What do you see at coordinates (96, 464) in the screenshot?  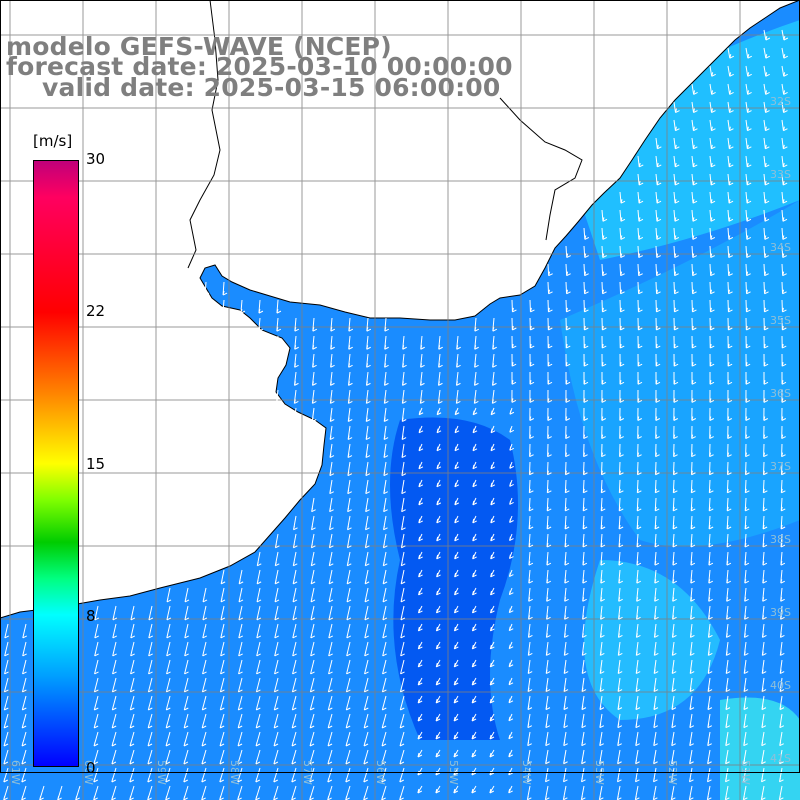 I see `colorbar-tick-15: 15` at bounding box center [96, 464].